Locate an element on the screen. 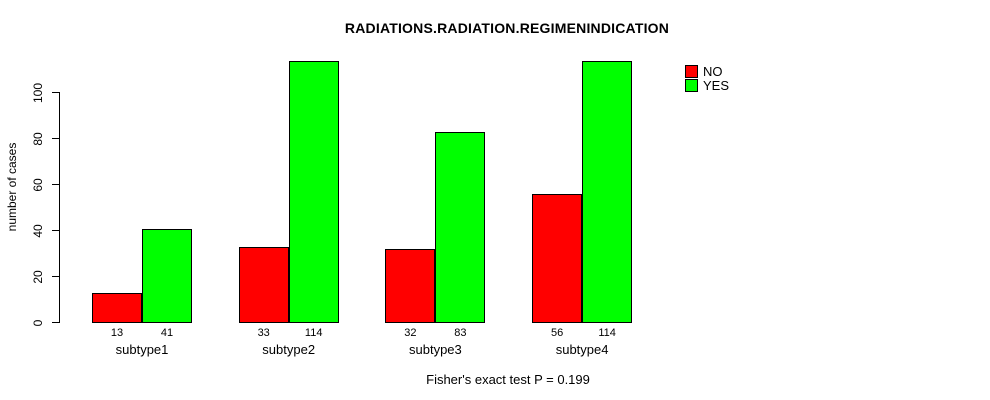 This screenshot has height=400, width=990. chart-title: RADIATIONS.RADIATION.REGIMENINDICATION is located at coordinates (507, 28).